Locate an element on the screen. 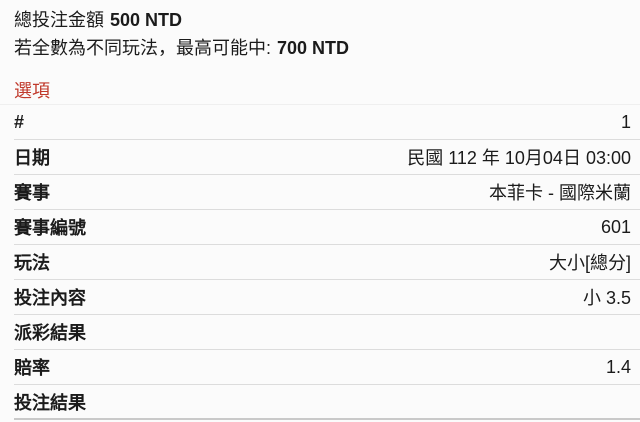 The width and height of the screenshot is (640, 422). row-label: 投注內容 is located at coordinates (50, 298).